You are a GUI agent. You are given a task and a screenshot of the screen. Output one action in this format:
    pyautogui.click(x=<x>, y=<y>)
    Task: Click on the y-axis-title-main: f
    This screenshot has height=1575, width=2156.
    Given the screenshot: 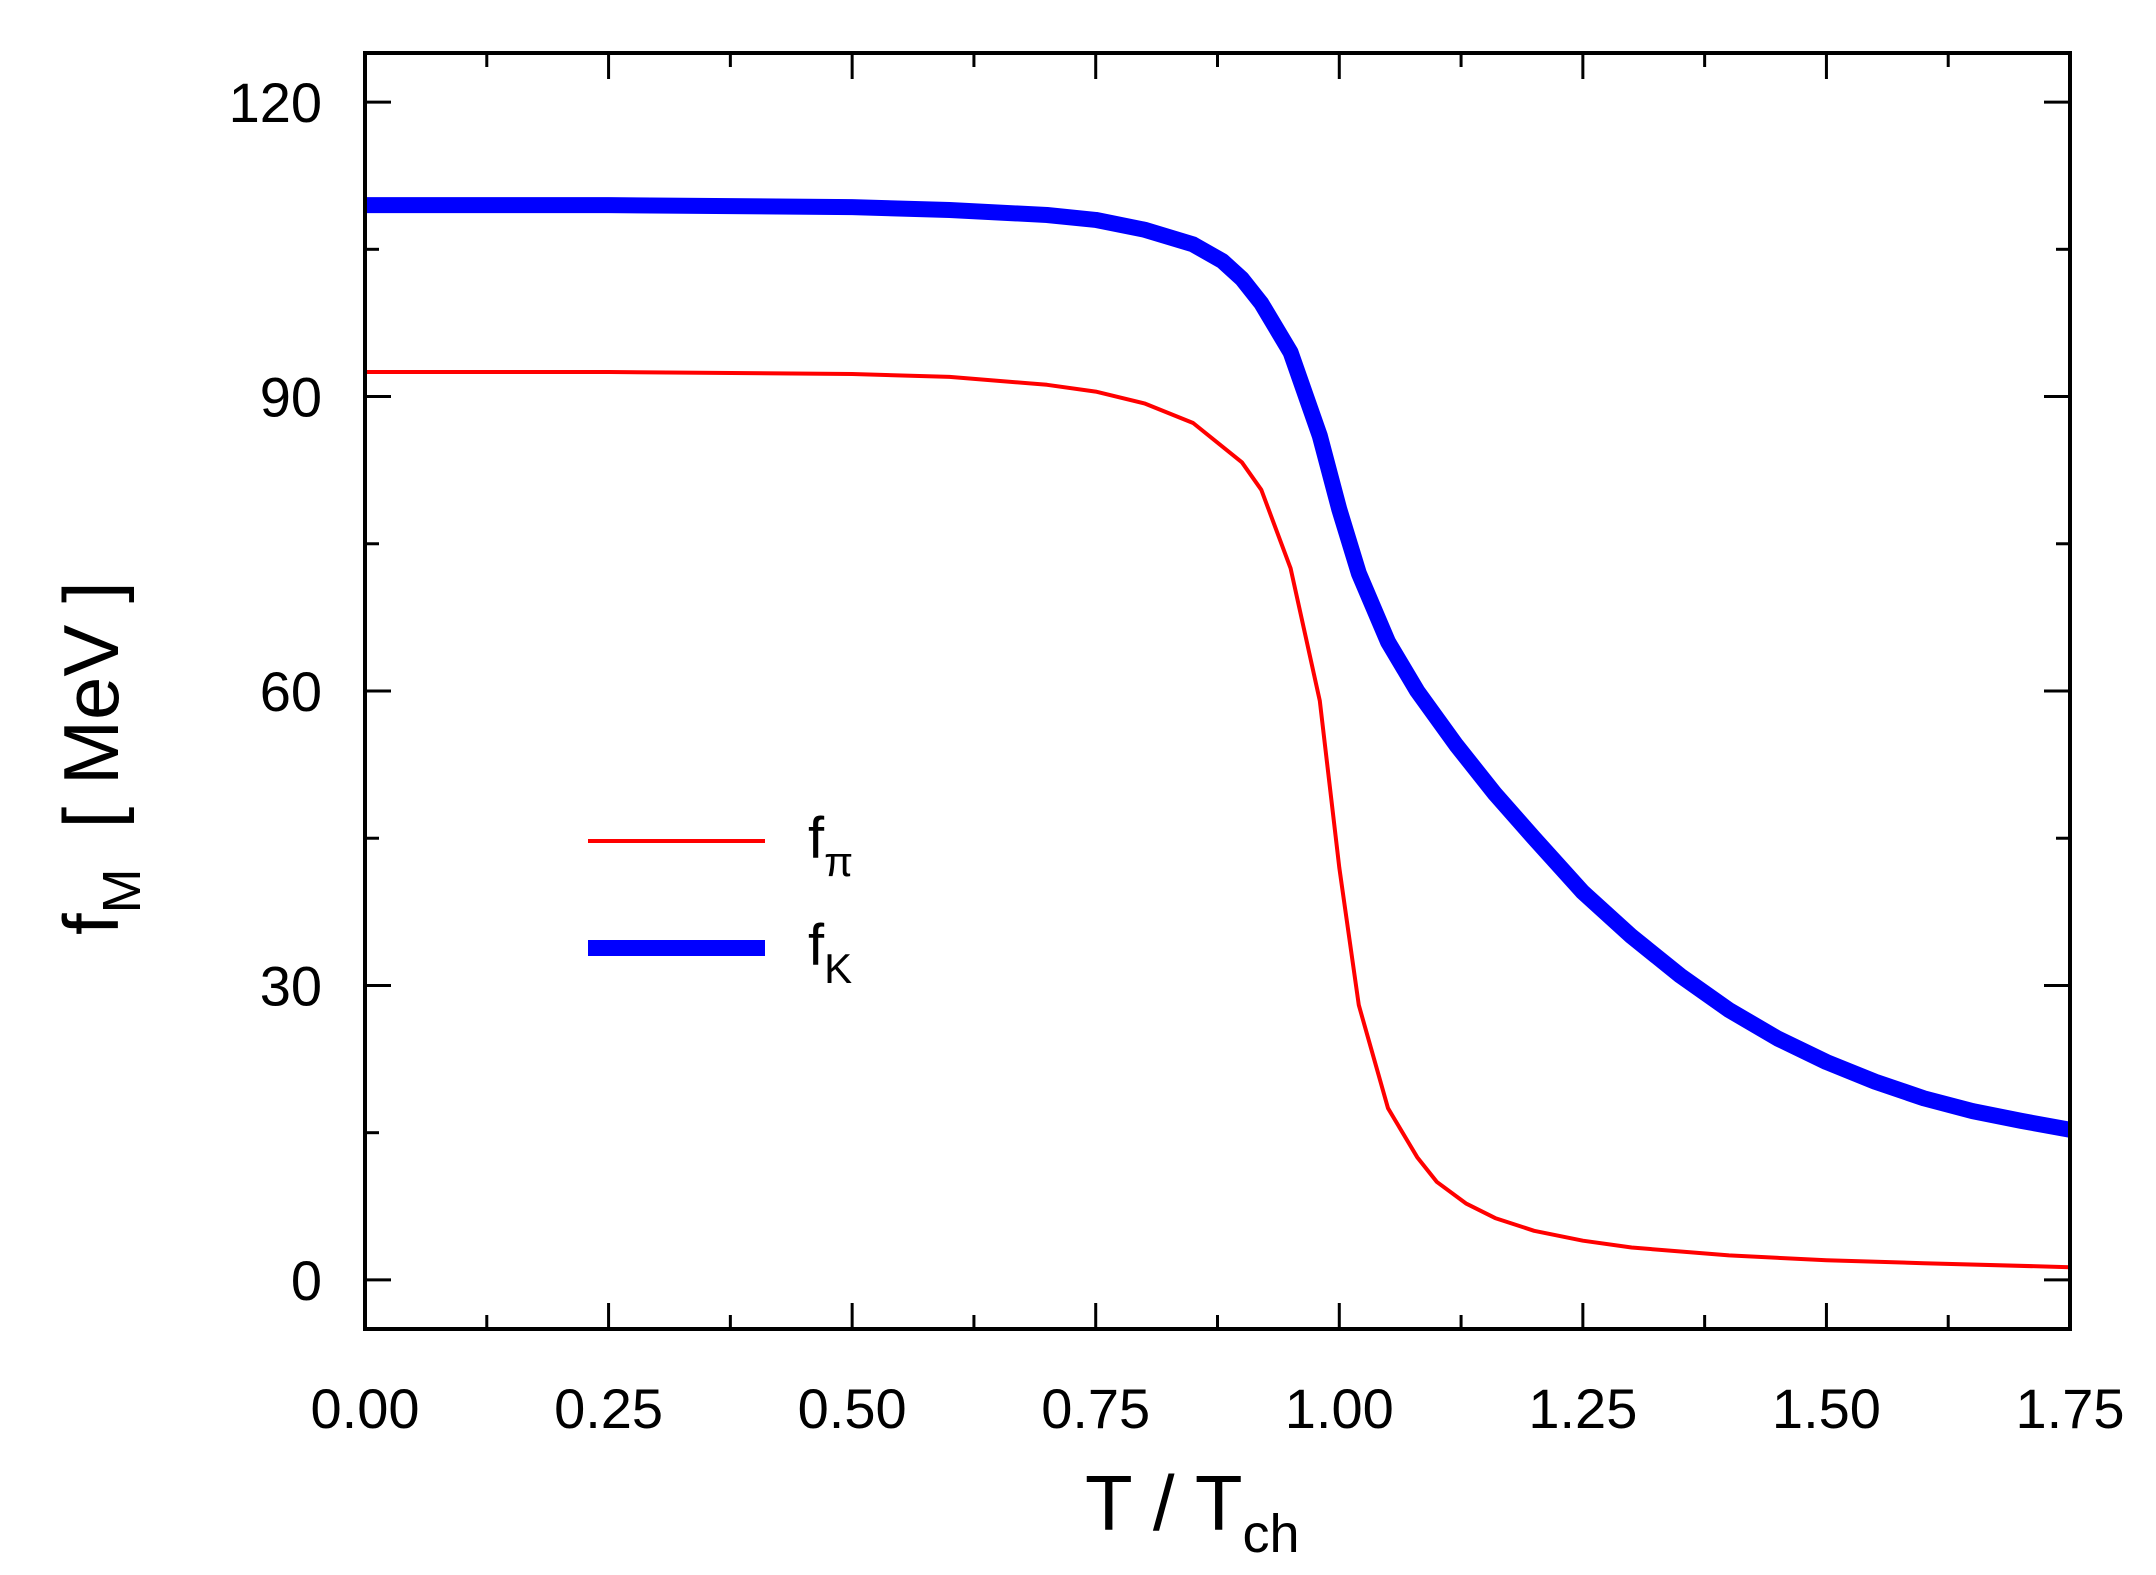 What is the action you would take?
    pyautogui.click(x=91, y=924)
    